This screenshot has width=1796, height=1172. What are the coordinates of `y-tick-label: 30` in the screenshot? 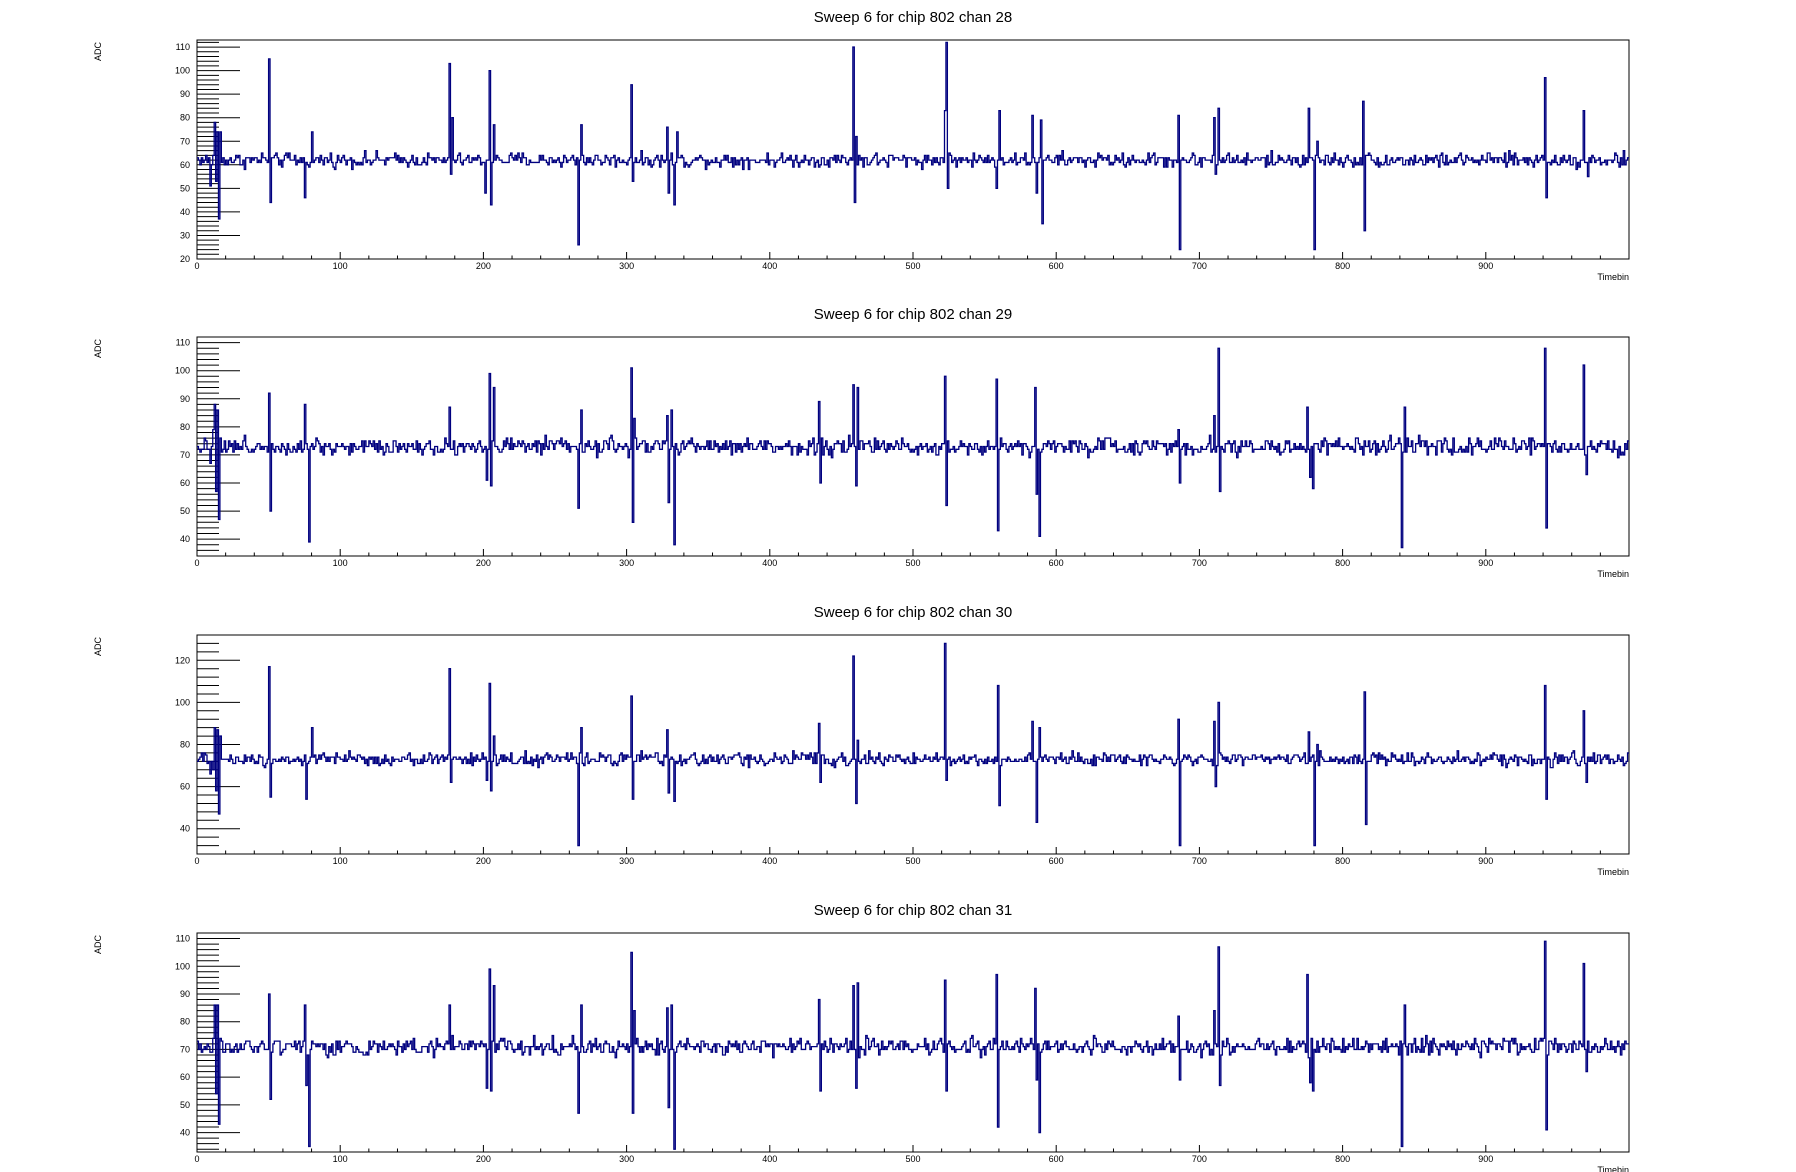 It's located at (185, 235).